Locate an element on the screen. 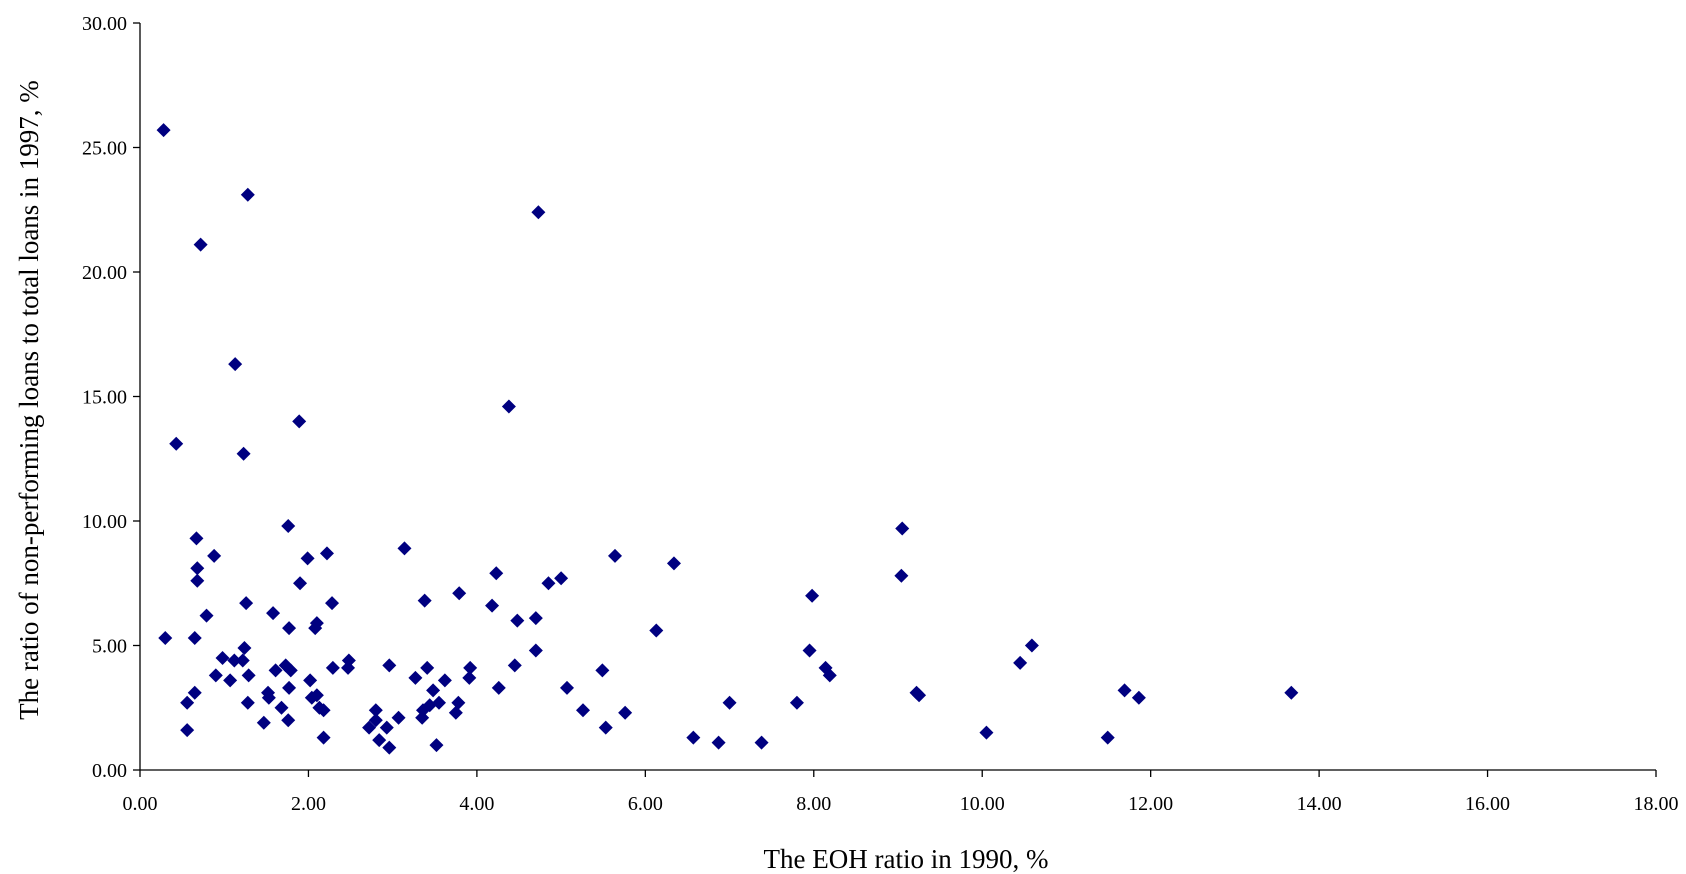  x-tick-label: 16.00 is located at coordinates (1487, 804).